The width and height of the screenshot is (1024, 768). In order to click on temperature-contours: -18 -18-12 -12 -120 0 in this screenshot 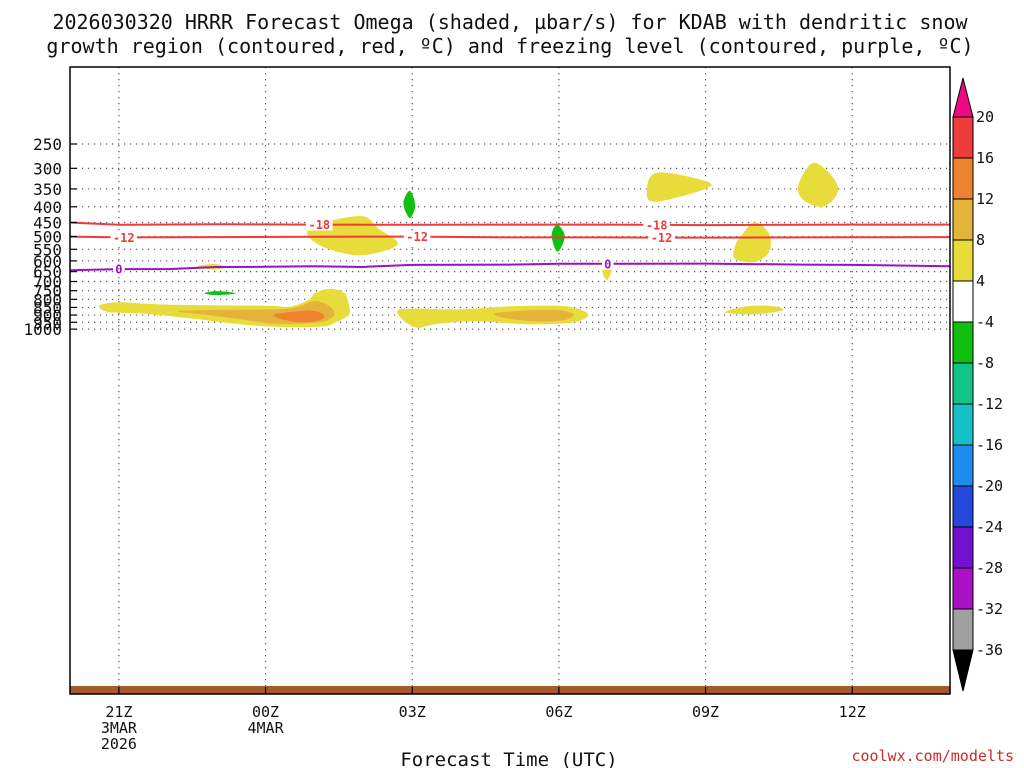, I will do `click(510, 247)`.